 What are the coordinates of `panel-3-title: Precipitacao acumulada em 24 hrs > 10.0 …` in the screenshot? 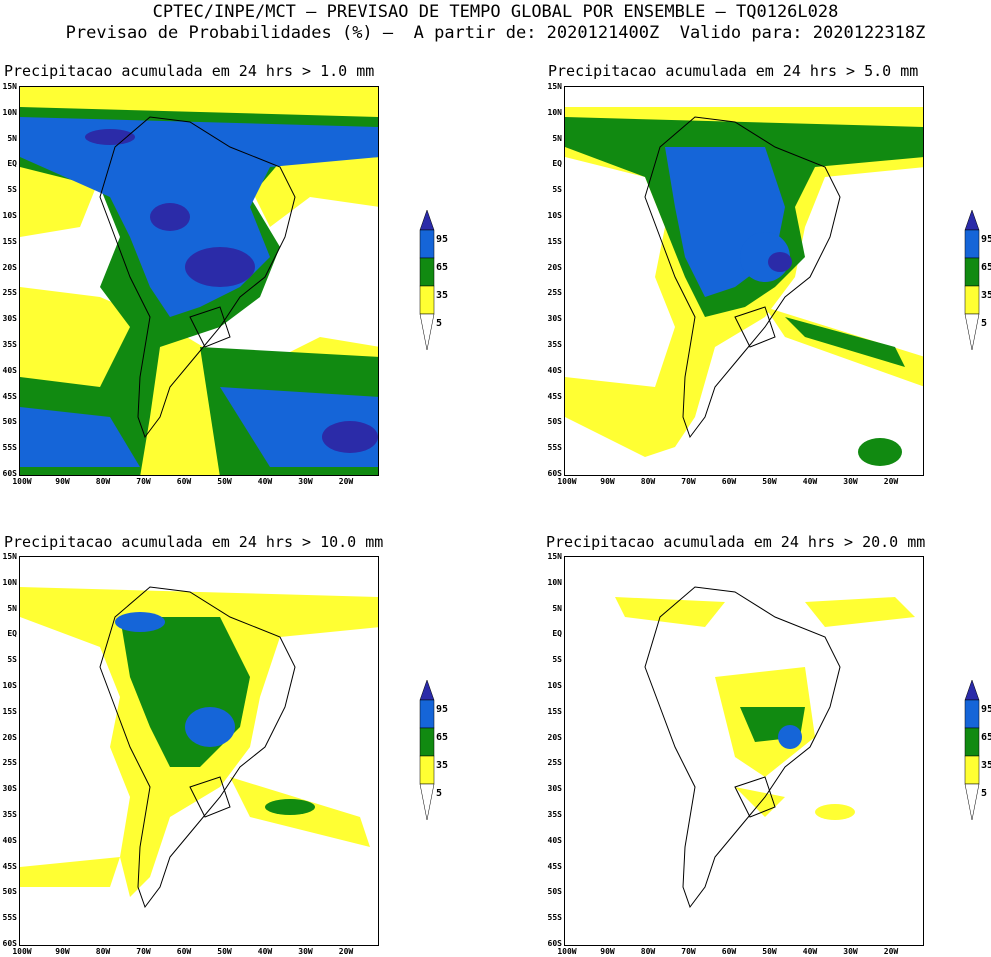 It's located at (194, 542).